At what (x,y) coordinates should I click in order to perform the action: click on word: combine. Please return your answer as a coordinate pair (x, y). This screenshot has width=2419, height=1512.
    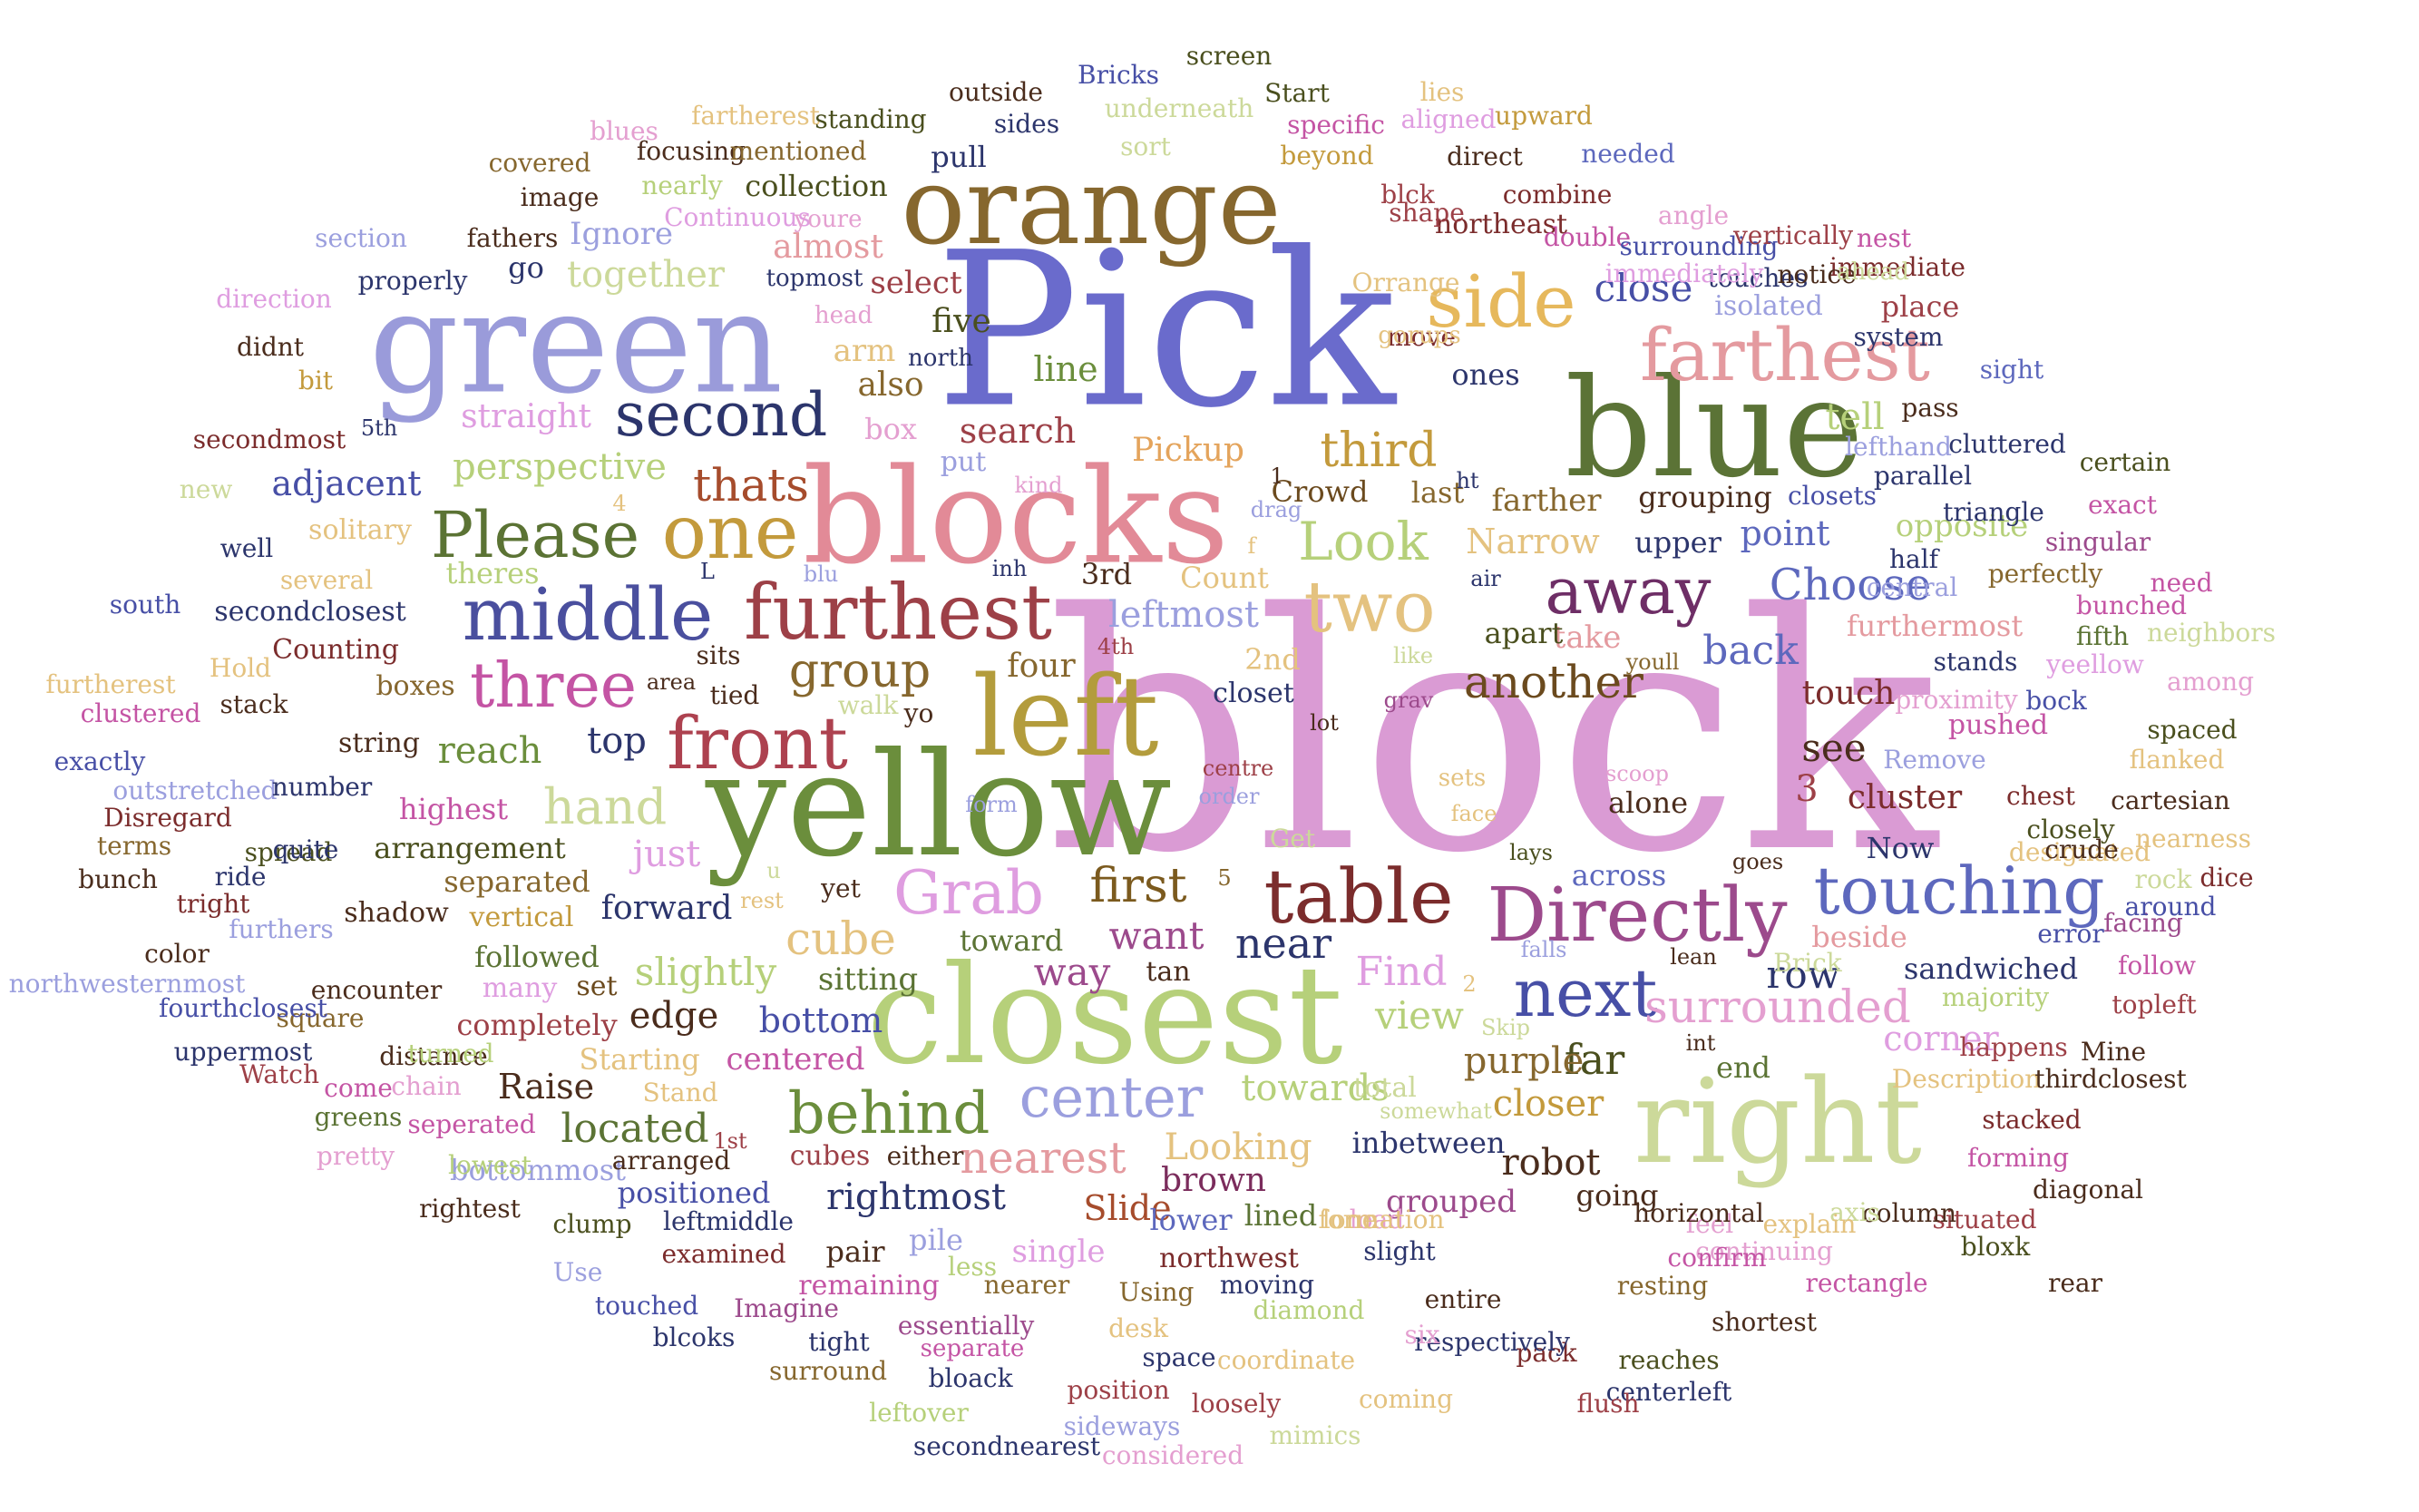
    Looking at the image, I should click on (1557, 195).